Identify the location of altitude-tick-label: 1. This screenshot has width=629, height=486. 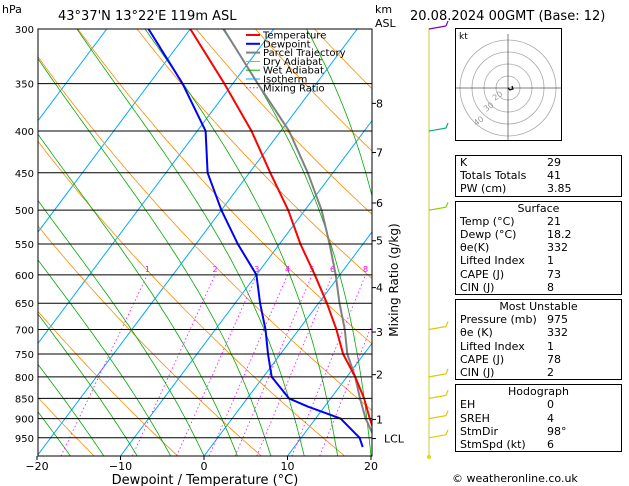
(379, 419).